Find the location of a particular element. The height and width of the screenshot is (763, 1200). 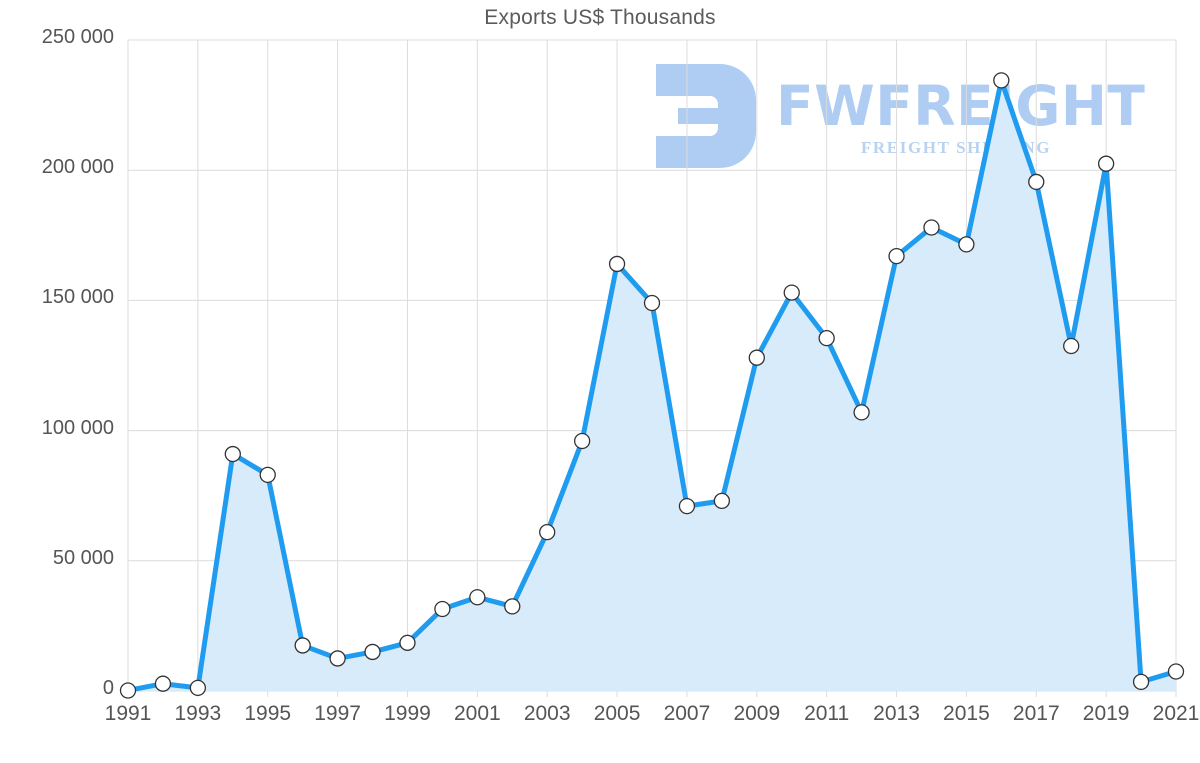

x-tick-label: 2001 is located at coordinates (477, 713).